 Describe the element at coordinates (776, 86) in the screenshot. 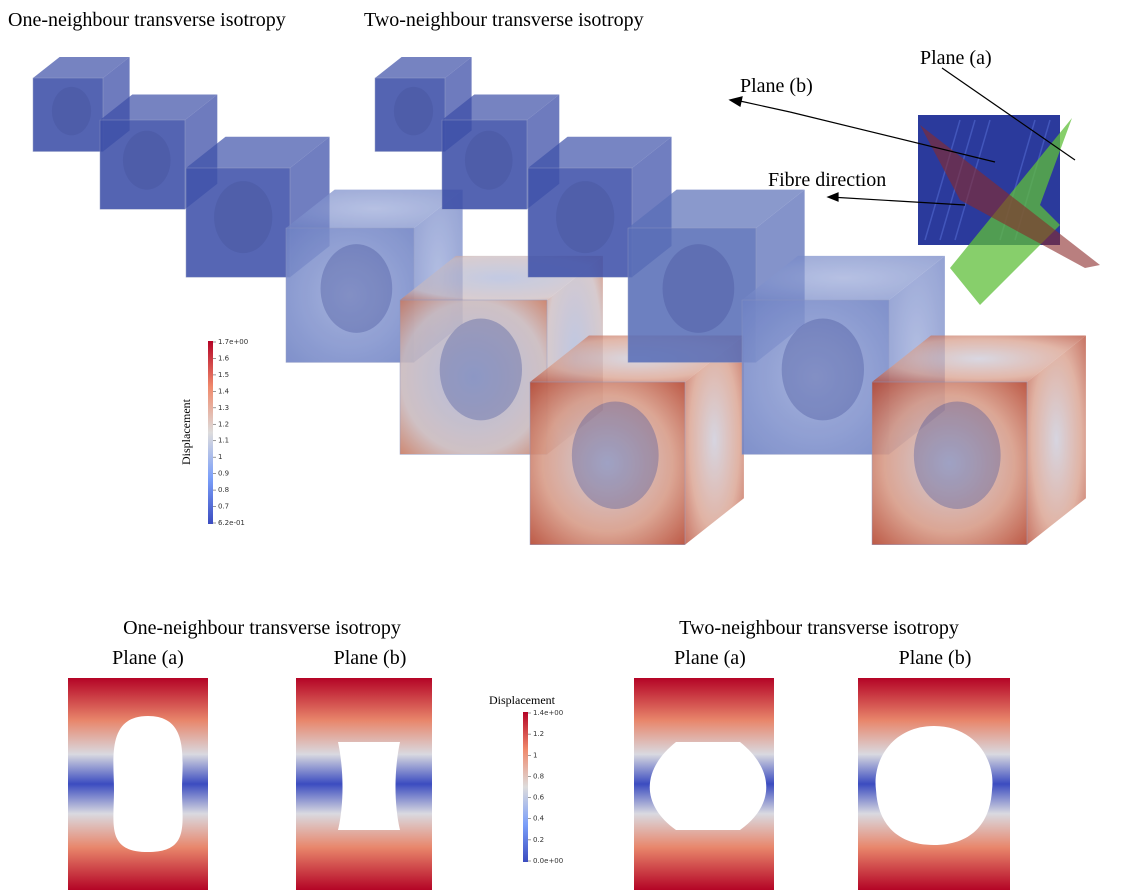

I see `inset-label: Plane (b)` at that location.